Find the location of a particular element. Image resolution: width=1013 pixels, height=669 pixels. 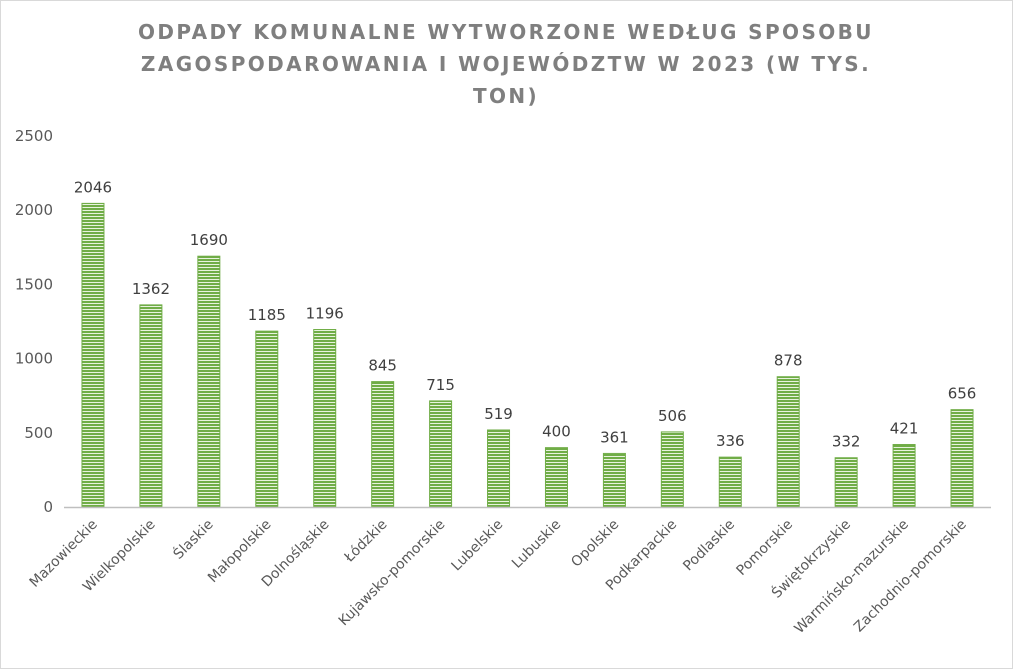

data-label: 1185 is located at coordinates (267, 315).